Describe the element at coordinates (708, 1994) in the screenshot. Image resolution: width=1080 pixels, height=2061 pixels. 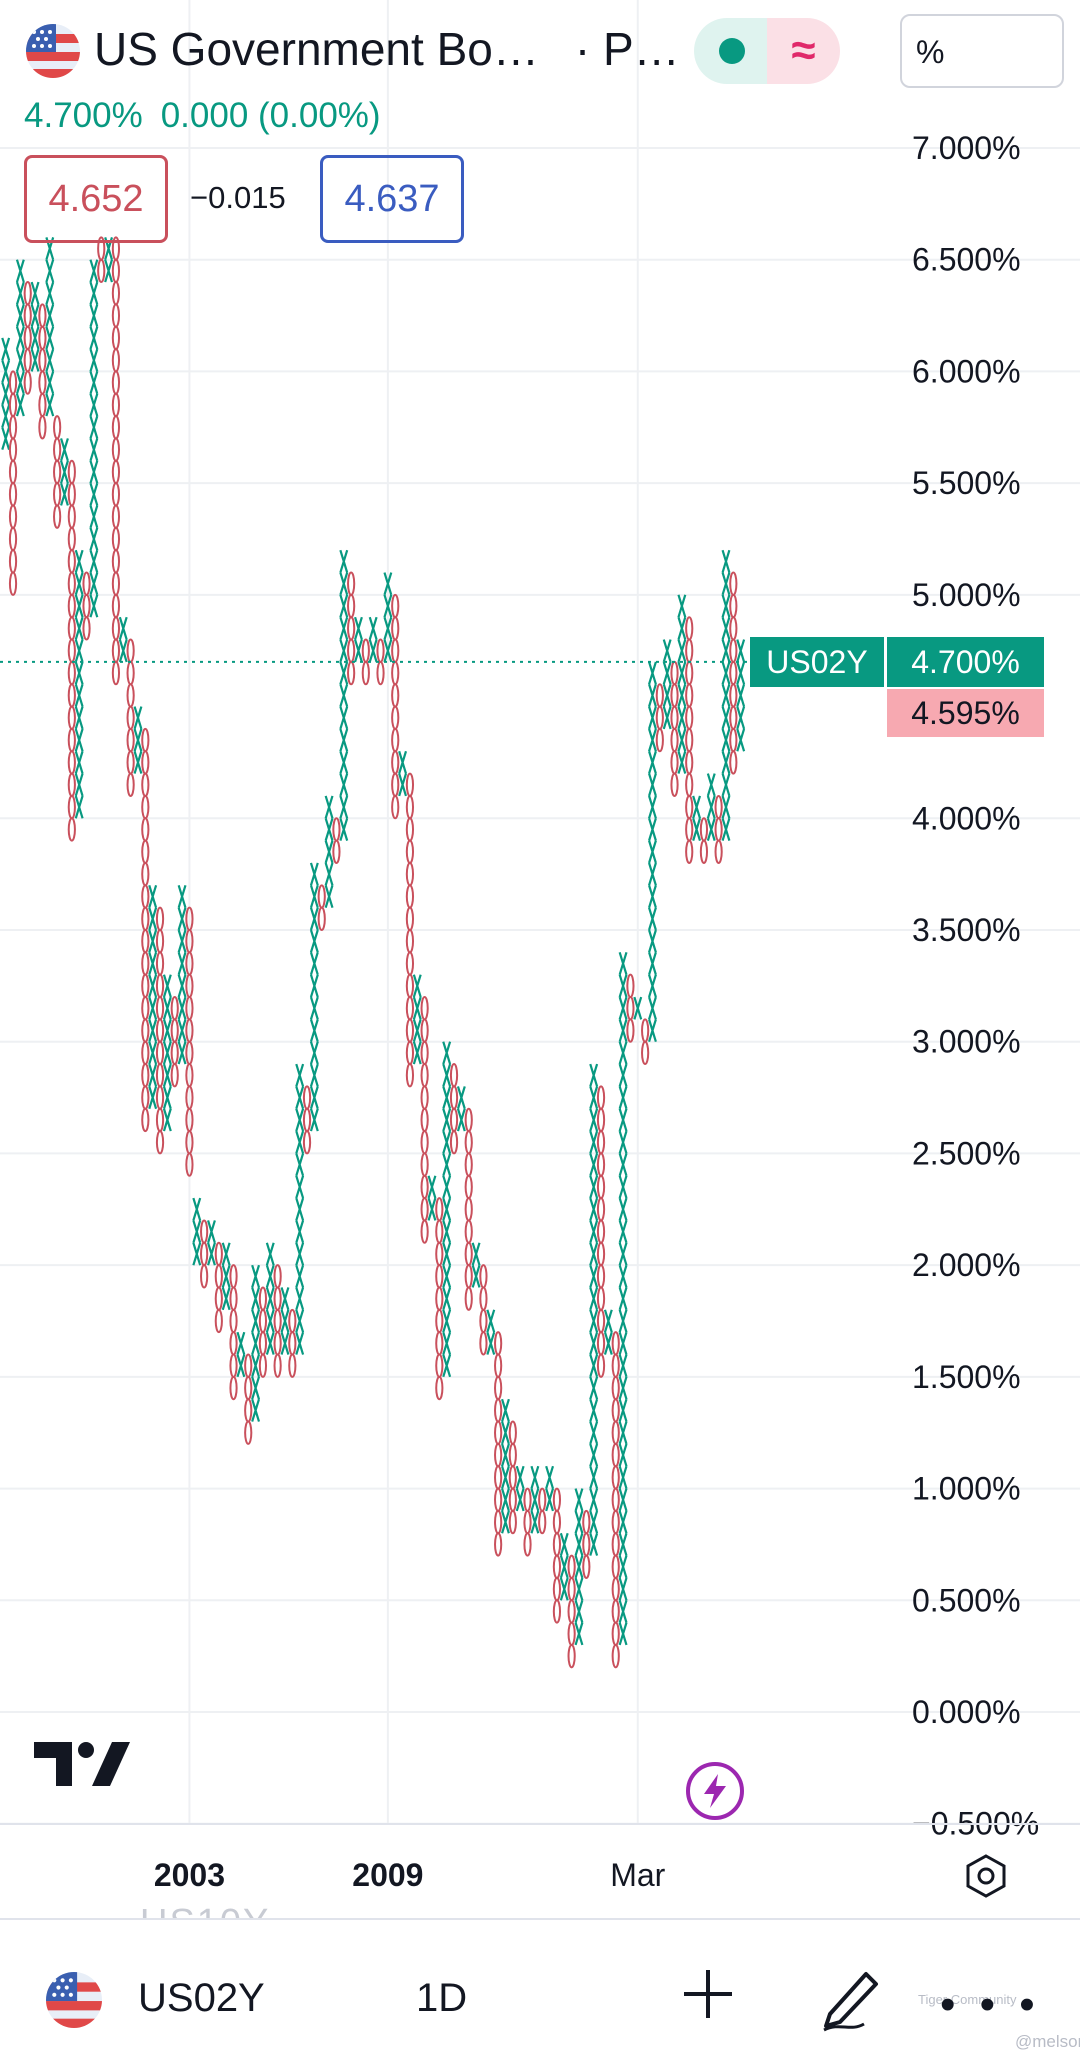
I see `add-plus-icon` at that location.